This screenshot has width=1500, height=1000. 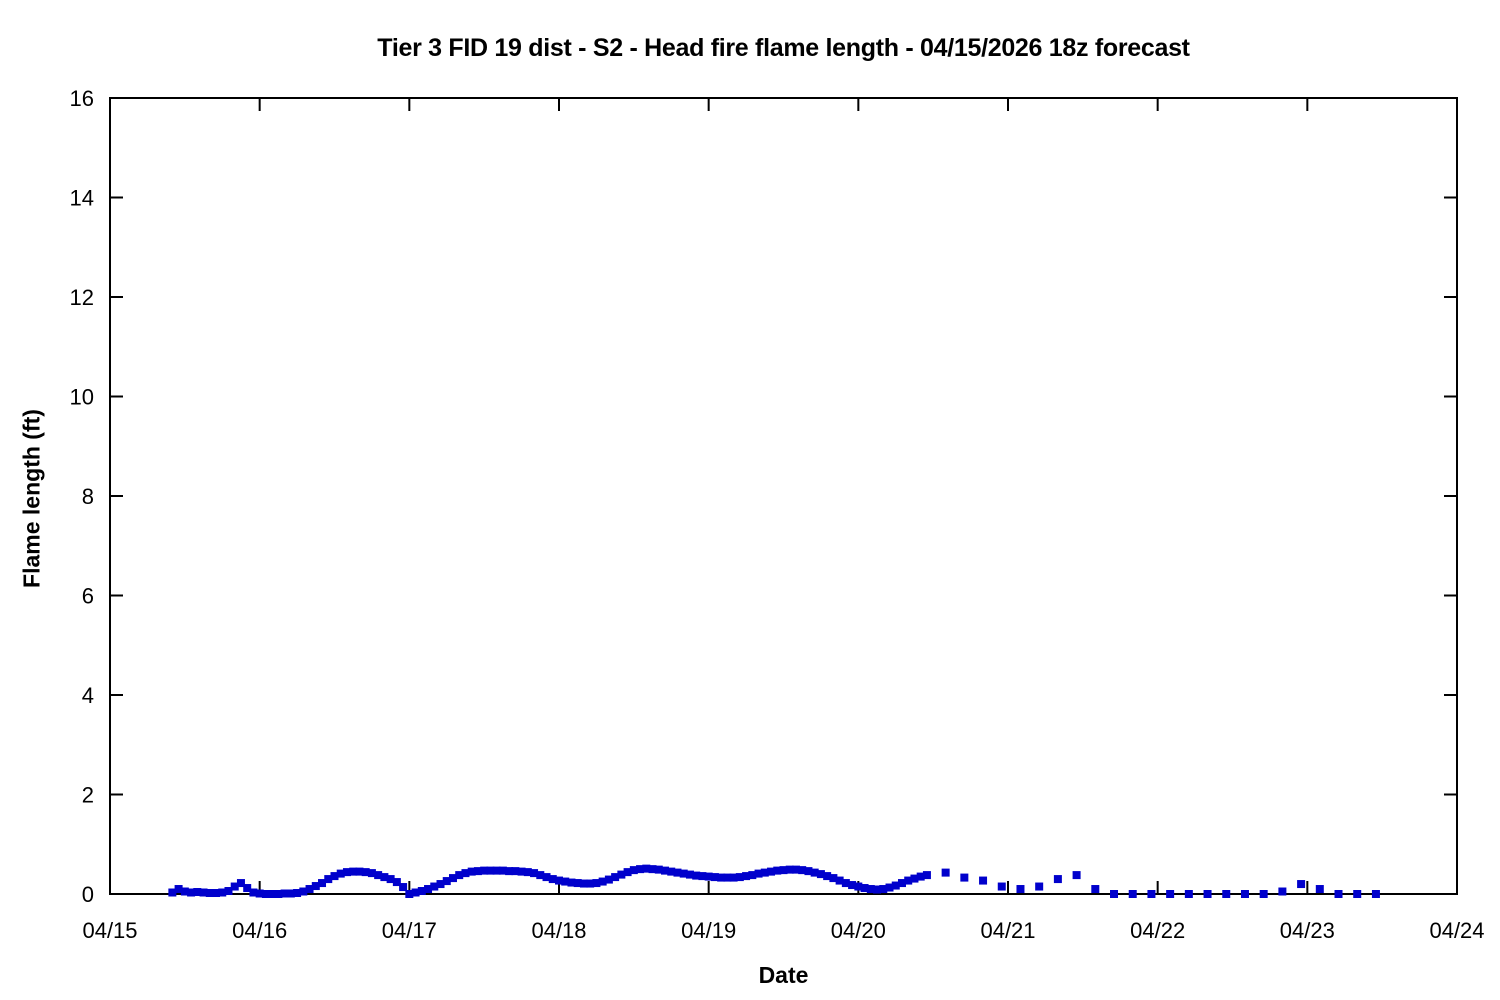 I want to click on y-tick-label: 8, so click(x=88, y=496).